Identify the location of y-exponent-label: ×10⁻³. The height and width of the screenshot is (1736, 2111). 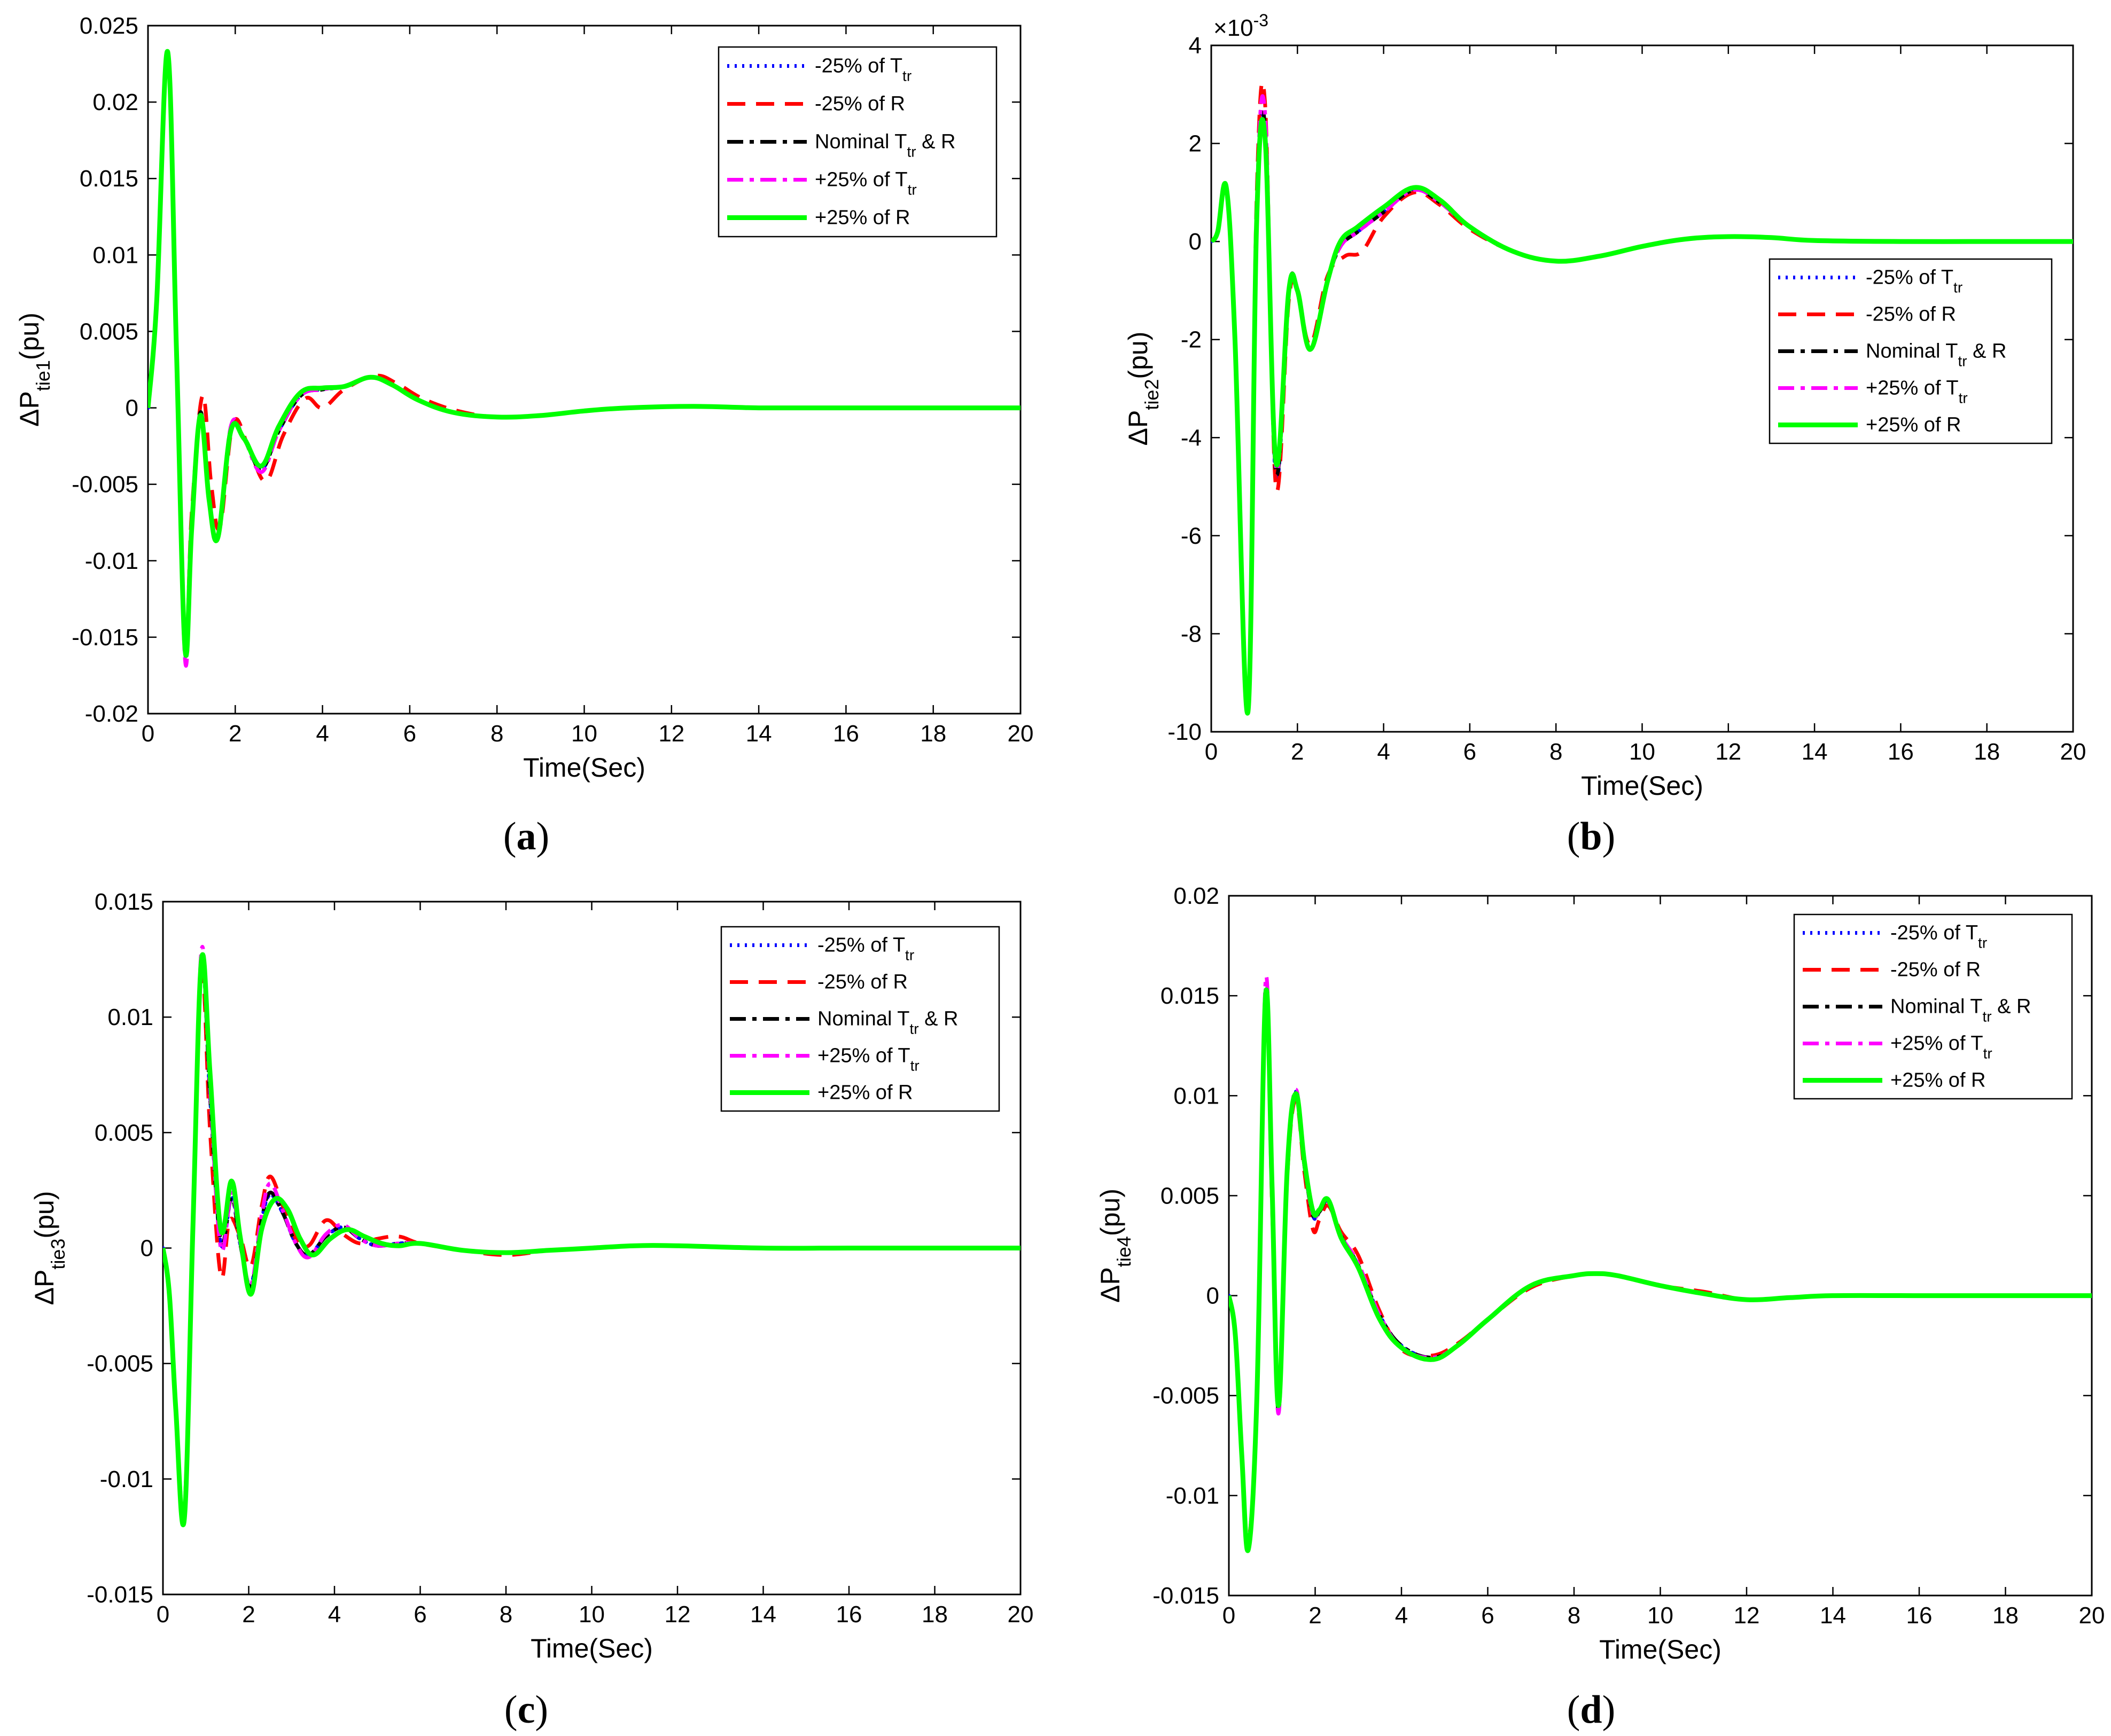
(1240, 26).